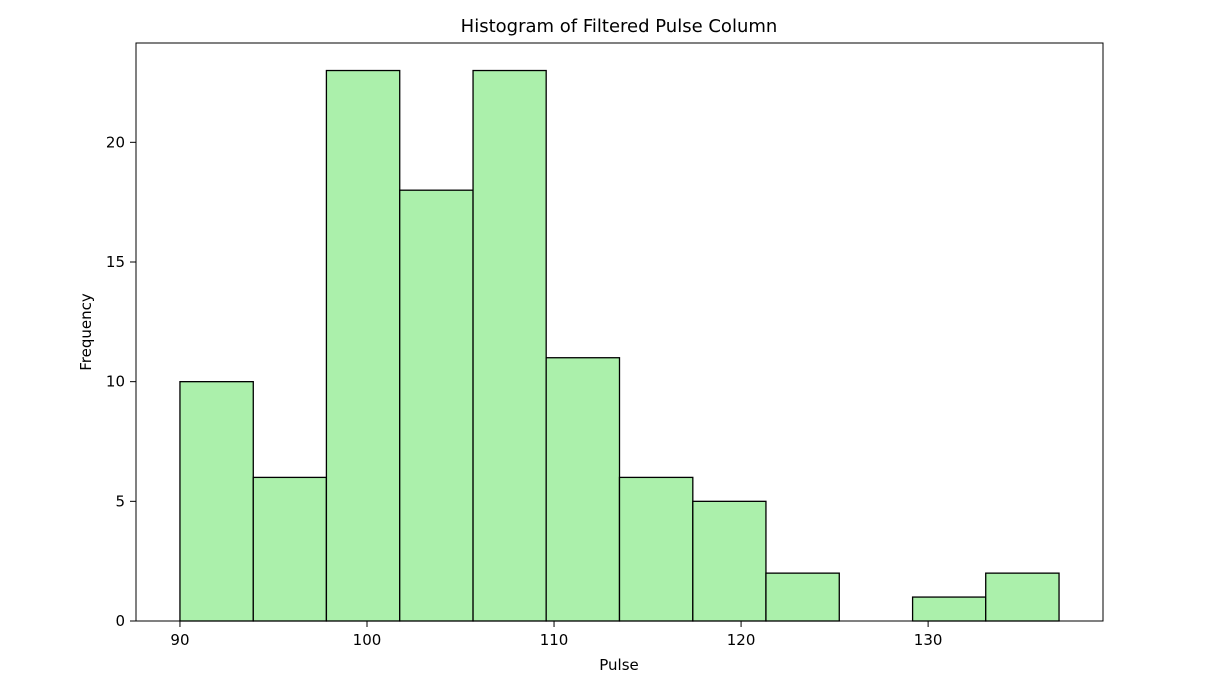 The width and height of the screenshot is (1216, 695). Describe the element at coordinates (115, 142) in the screenshot. I see `y-tick-label: 20` at that location.